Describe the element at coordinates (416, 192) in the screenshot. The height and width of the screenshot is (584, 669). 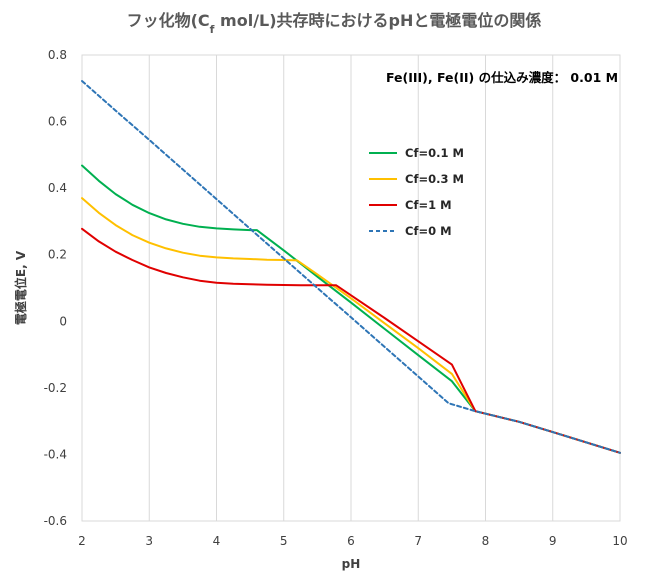
I see `legend: Cf=0.1 M Cf=0.3 M Cf=1 M Cf=0 M` at that location.